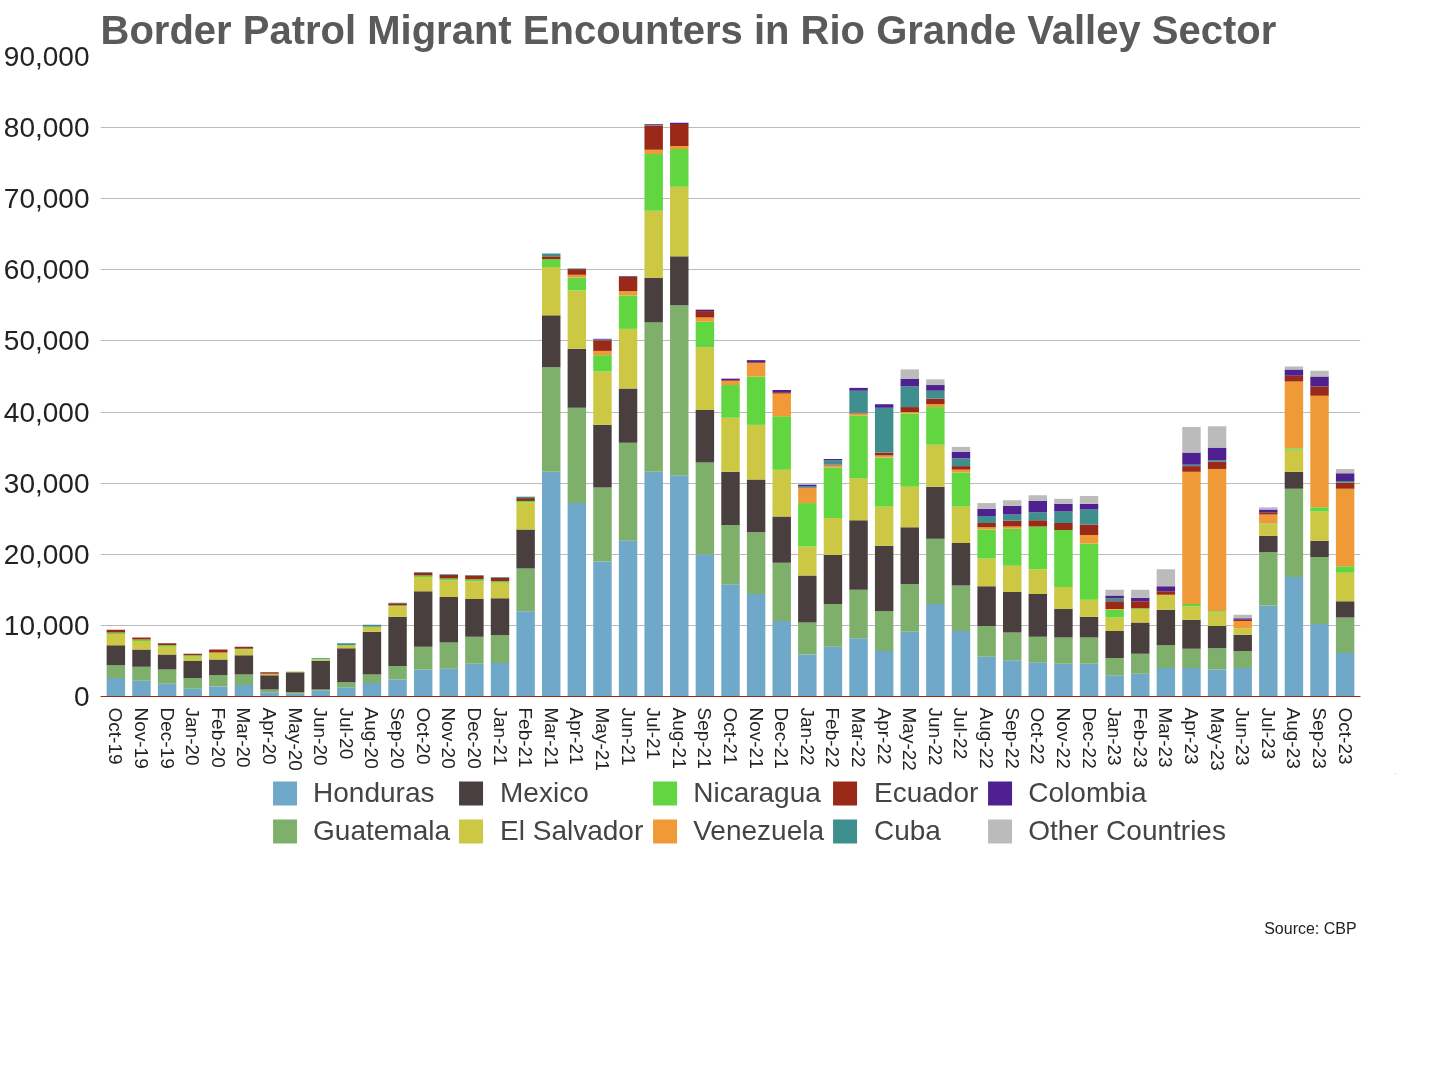 The width and height of the screenshot is (1440, 1080). What do you see at coordinates (1243, 736) in the screenshot?
I see `x-tick-label: Jun-23` at bounding box center [1243, 736].